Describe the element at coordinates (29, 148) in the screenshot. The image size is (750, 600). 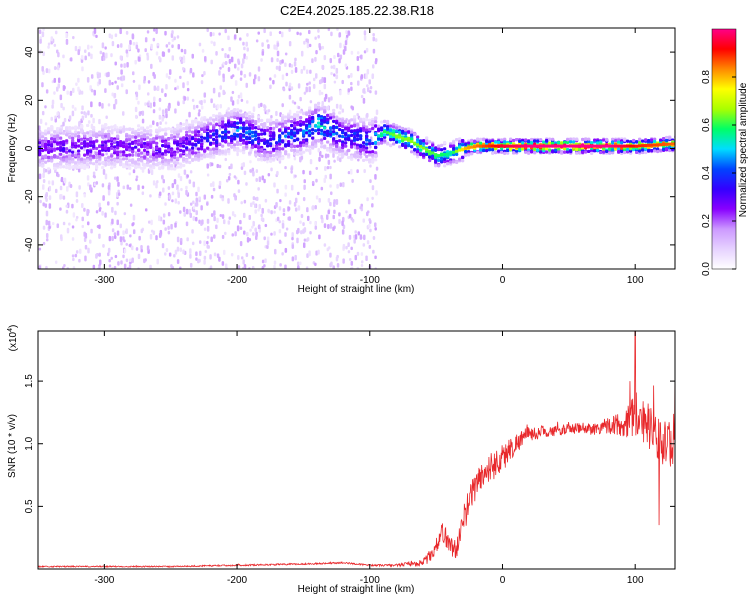
I see `spectrogram-y-tick-label: 0` at that location.